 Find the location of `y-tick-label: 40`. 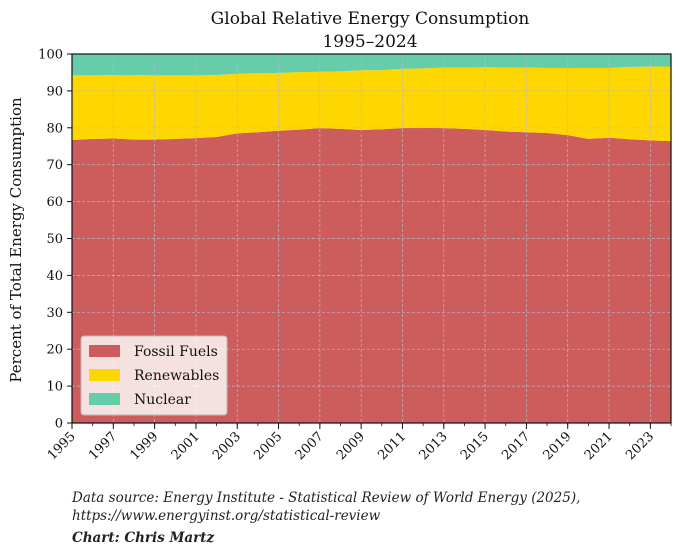

y-tick-label: 40 is located at coordinates (54, 276).